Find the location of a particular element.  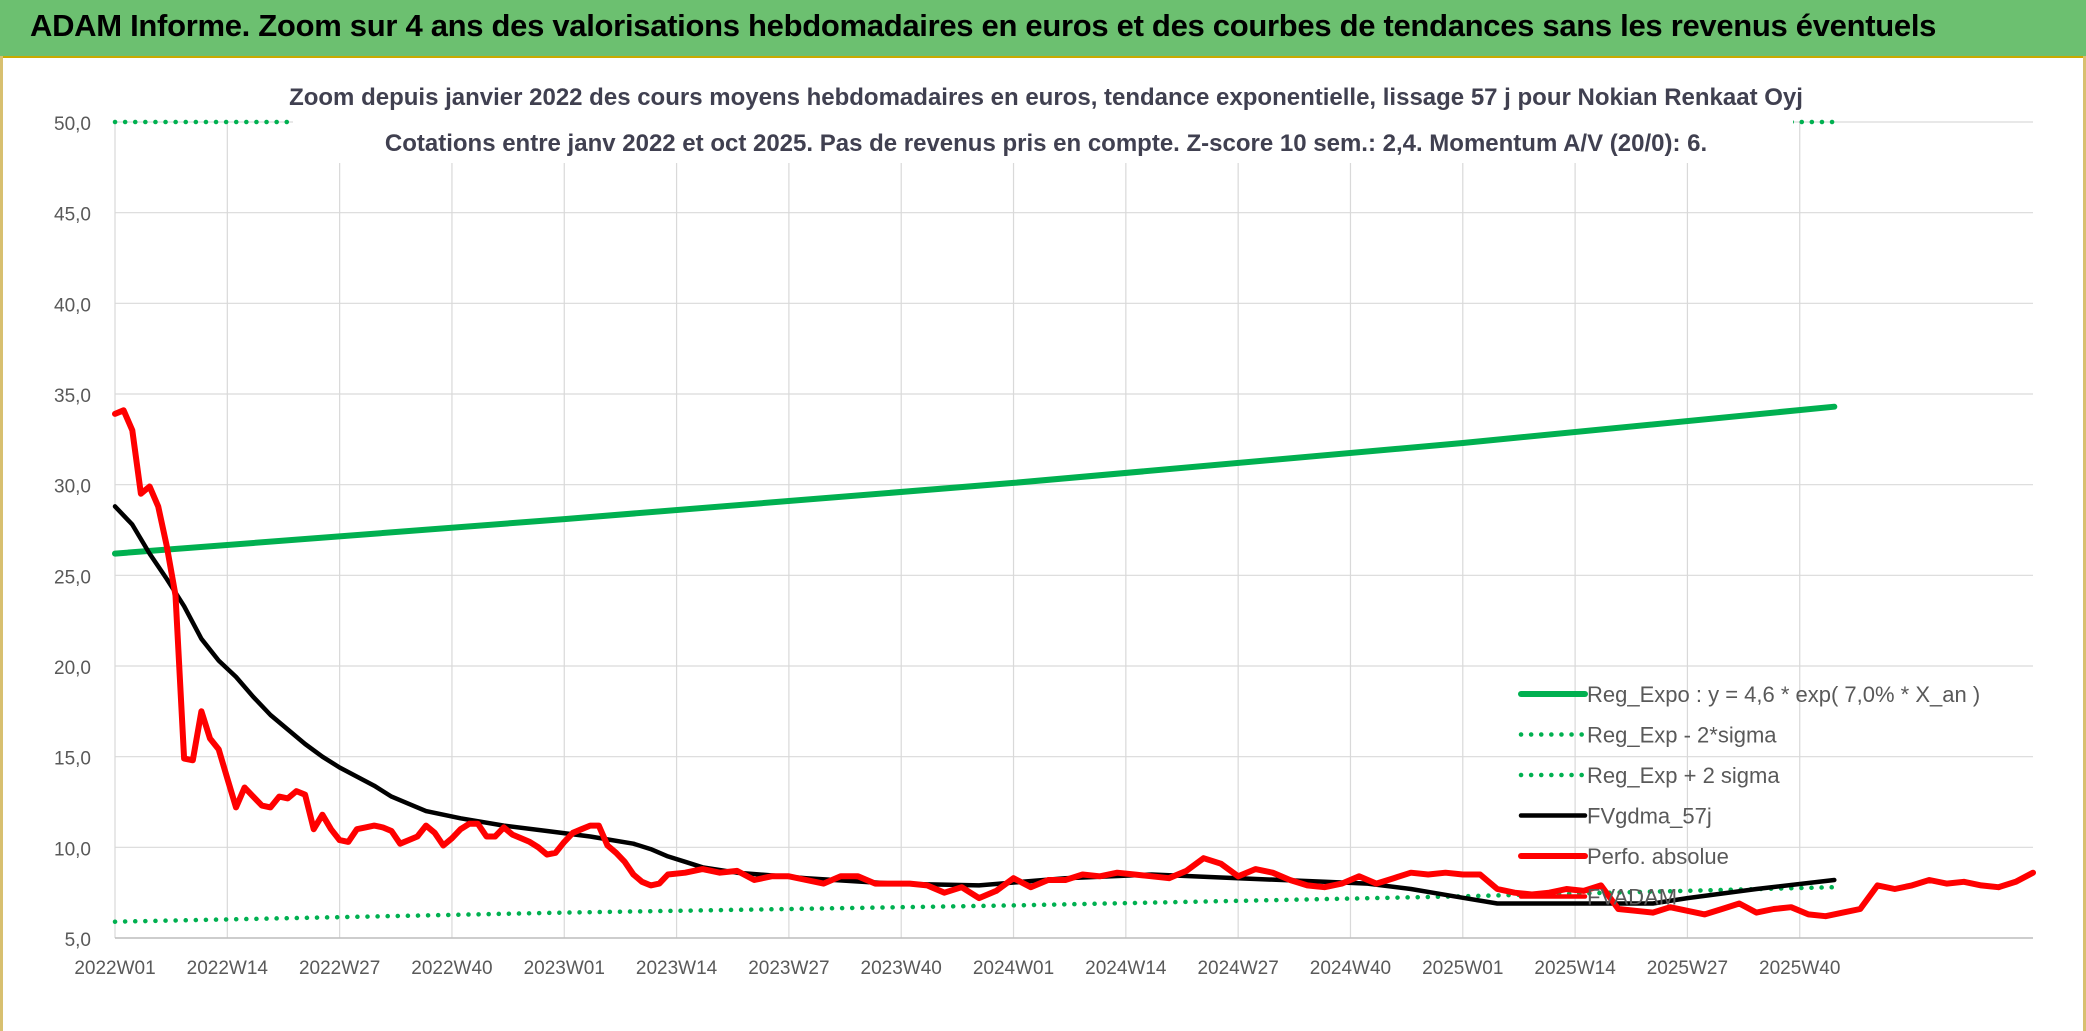

y-tick-label: 45,0 is located at coordinates (72, 215).